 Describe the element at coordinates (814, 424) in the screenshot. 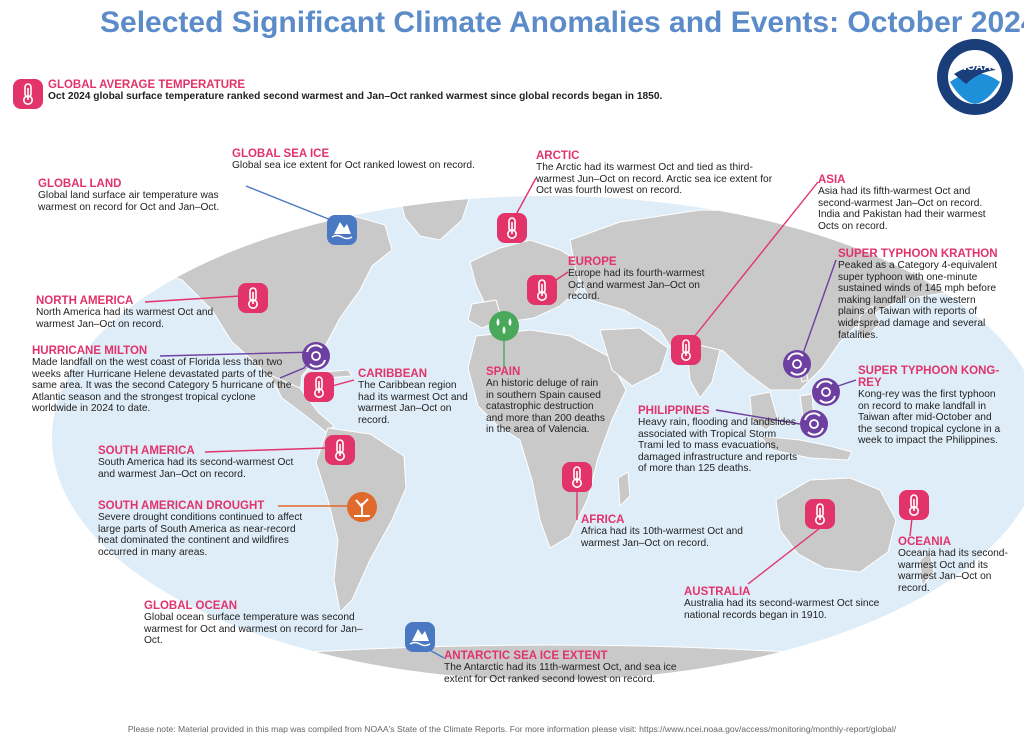

I see `philippines-hurricane-icon` at that location.